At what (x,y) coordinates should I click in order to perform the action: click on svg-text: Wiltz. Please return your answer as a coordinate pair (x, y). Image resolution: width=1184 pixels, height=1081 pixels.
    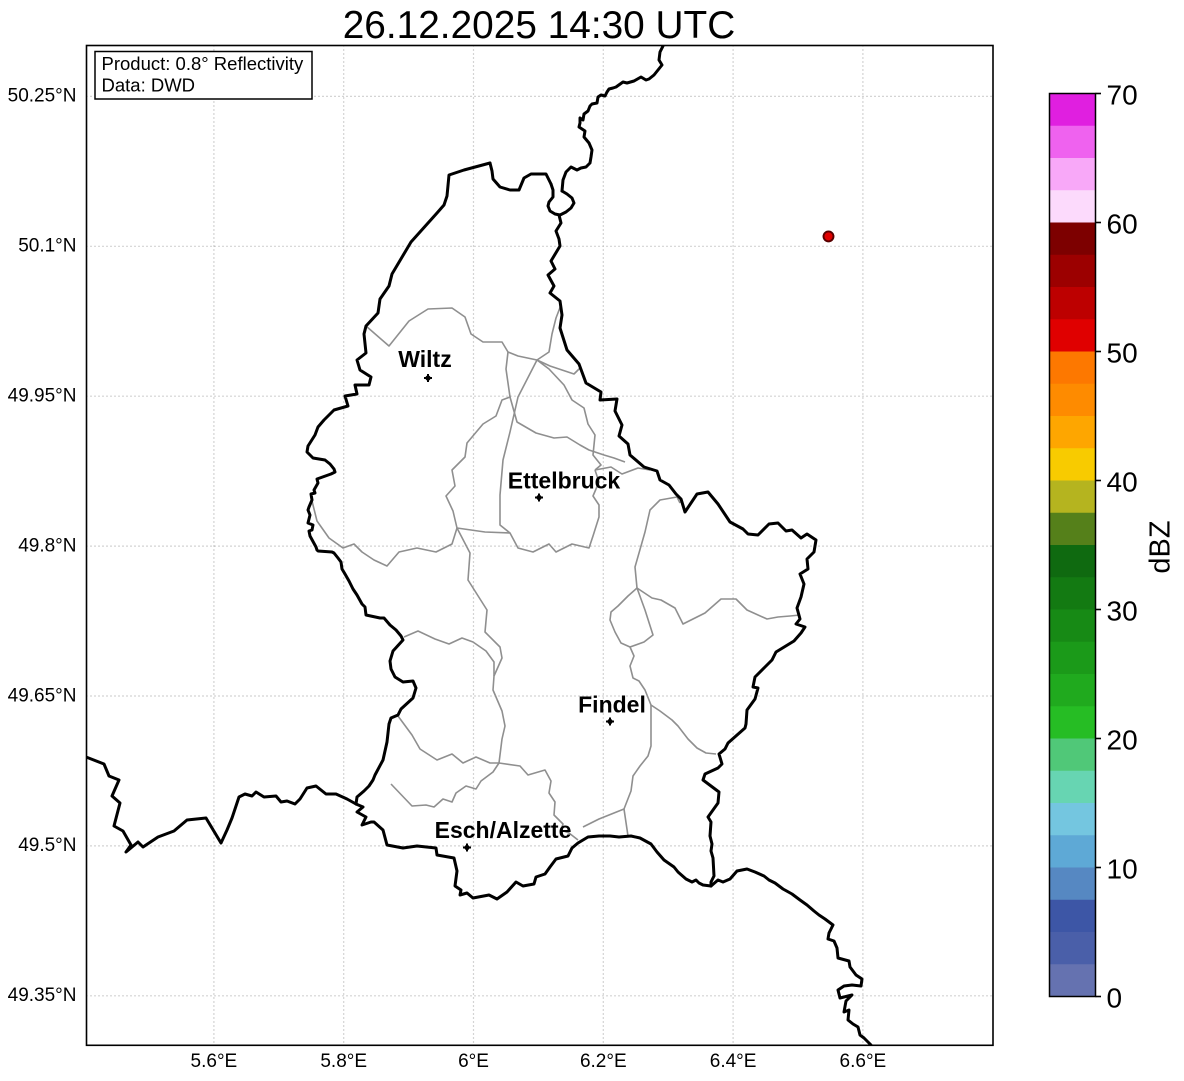
    Looking at the image, I should click on (424, 359).